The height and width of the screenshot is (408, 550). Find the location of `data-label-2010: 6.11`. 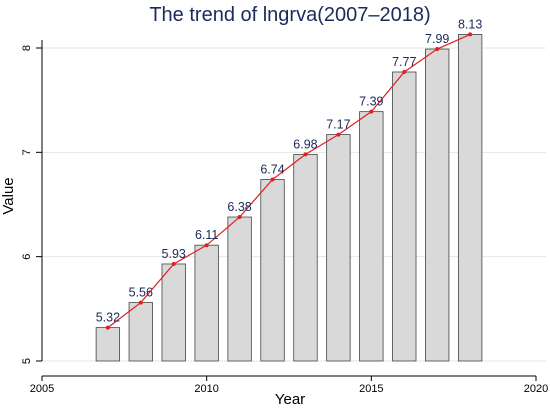

data-label-2010: 6.11 is located at coordinates (206, 235).